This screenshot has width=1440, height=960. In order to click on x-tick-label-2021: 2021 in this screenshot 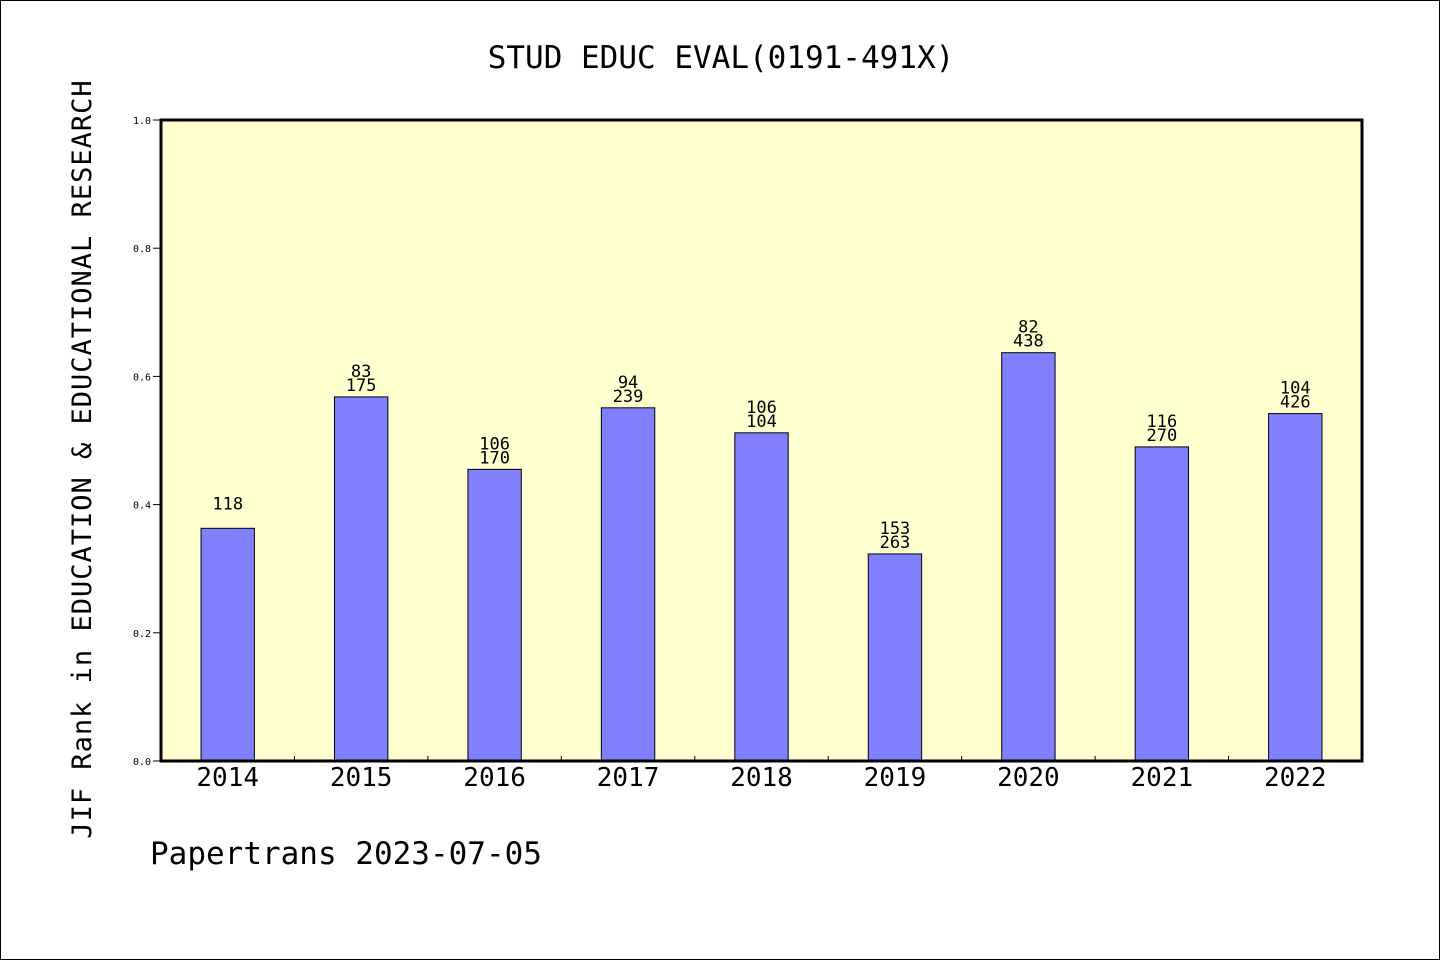, I will do `click(1162, 778)`.